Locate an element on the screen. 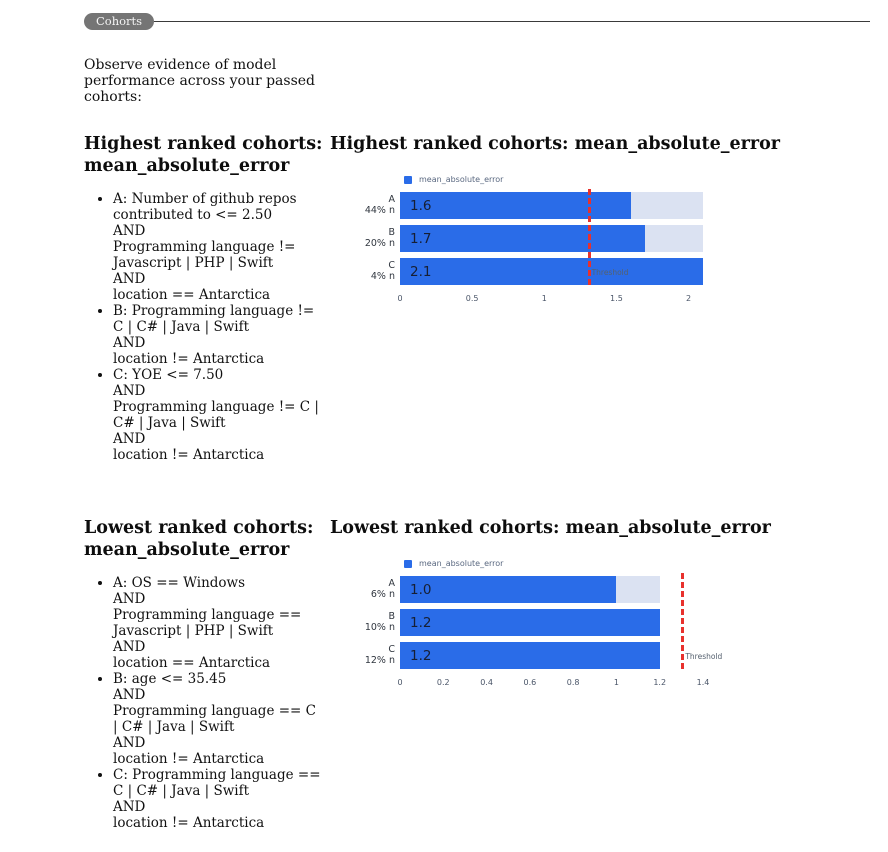 The height and width of the screenshot is (852, 888). x-tick-label: 1.4 is located at coordinates (703, 682).